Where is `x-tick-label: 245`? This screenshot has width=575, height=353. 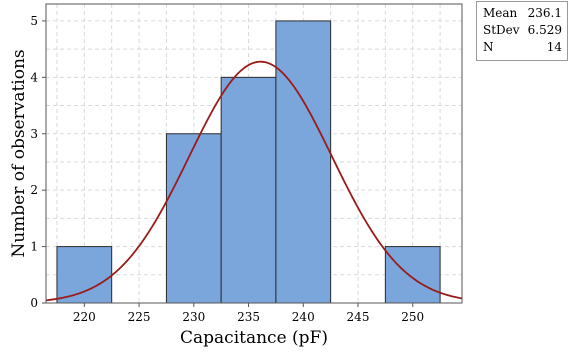 x-tick-label: 245 is located at coordinates (358, 317).